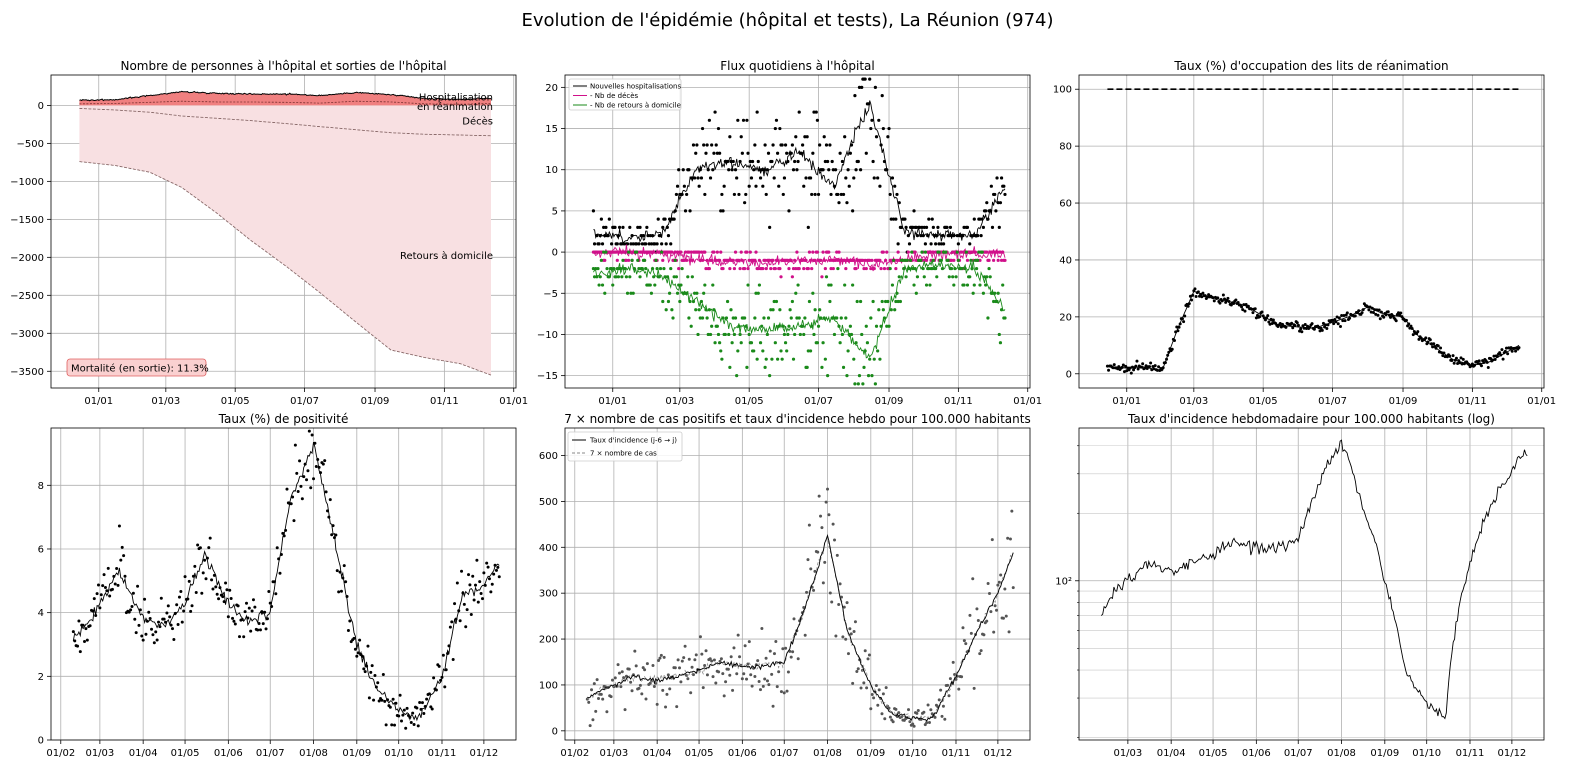 This screenshot has width=1575, height=770. I want to click on x-tick-label: 01/02, so click(60, 753).